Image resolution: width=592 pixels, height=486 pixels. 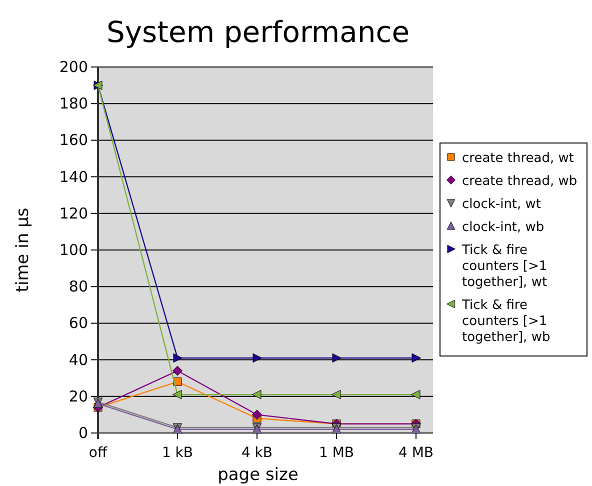 What do you see at coordinates (258, 32) in the screenshot?
I see `chart-title: System performance` at bounding box center [258, 32].